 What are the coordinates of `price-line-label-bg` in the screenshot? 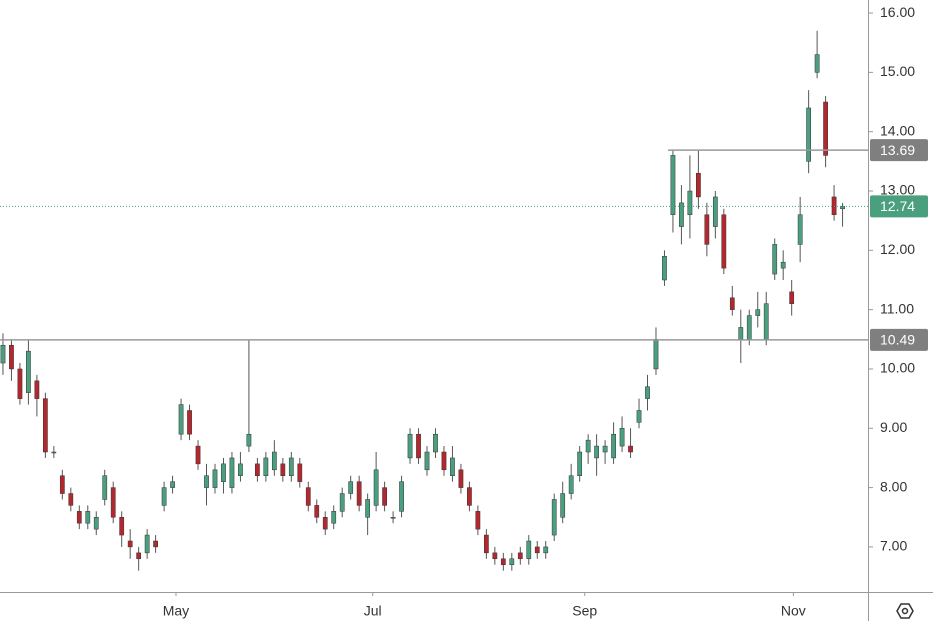 It's located at (899, 150).